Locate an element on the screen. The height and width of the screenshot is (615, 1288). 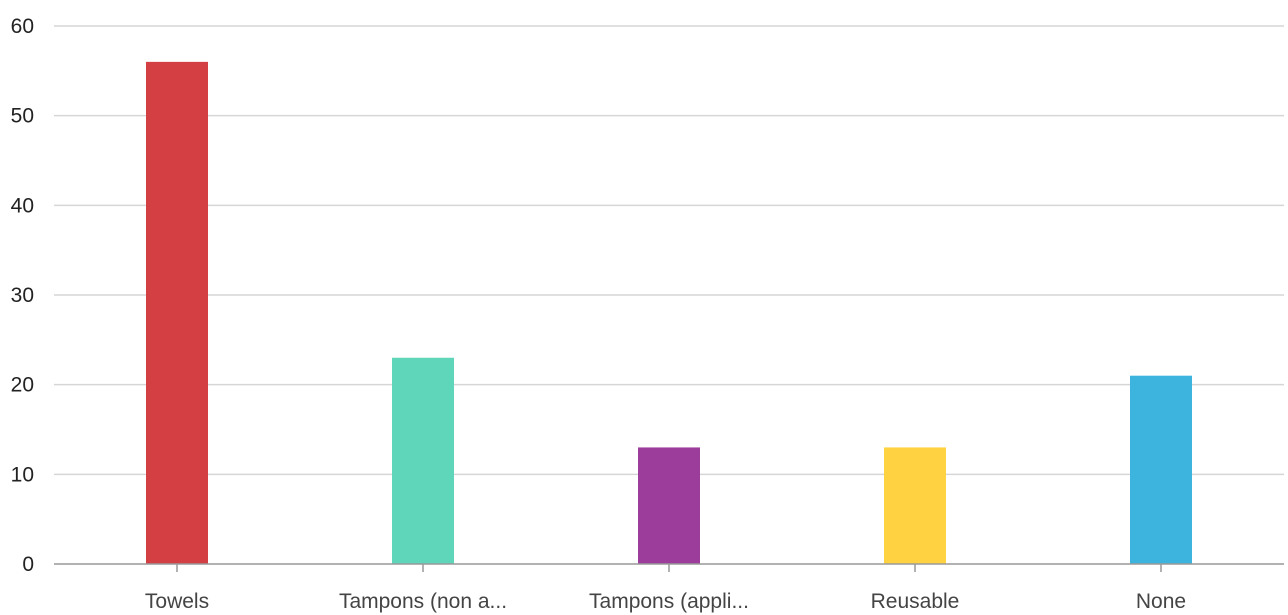
y-axis-ticks: 0 10 20 30 40 50 60 is located at coordinates (22, 295).